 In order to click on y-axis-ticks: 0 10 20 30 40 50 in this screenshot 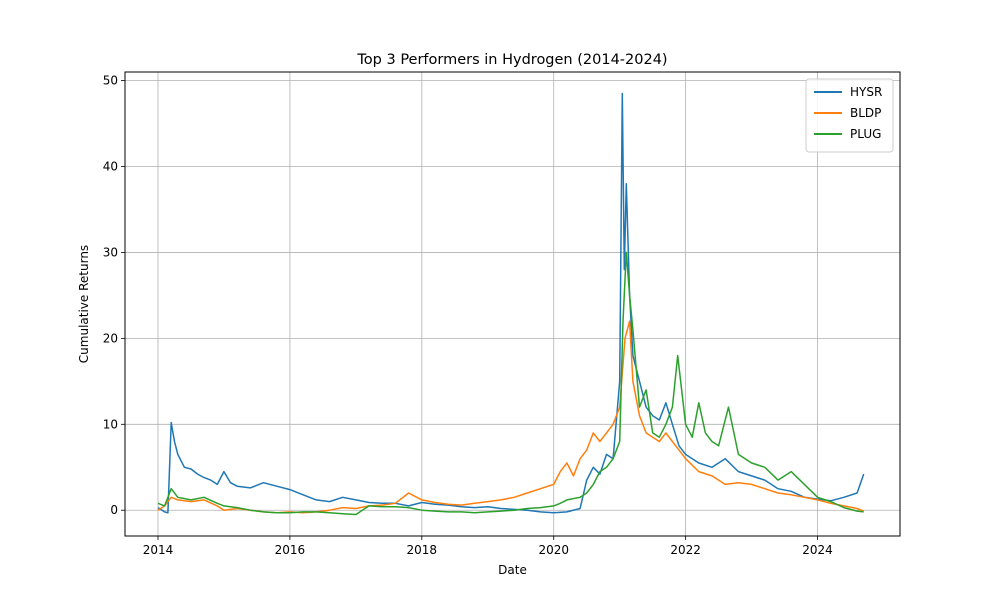, I will do `click(114, 295)`.